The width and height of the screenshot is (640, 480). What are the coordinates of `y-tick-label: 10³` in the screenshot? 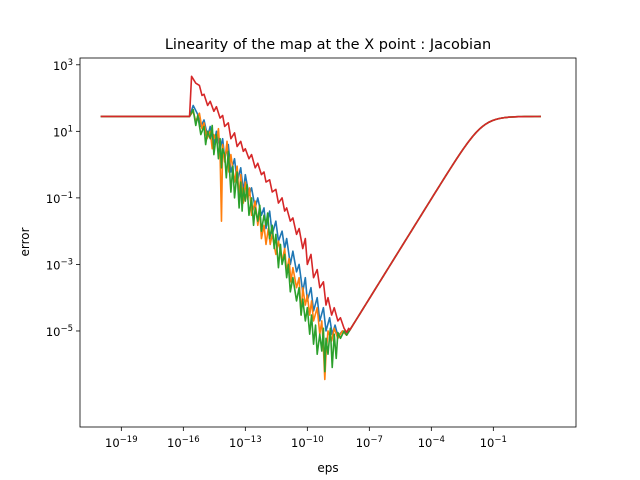 It's located at (63, 65).